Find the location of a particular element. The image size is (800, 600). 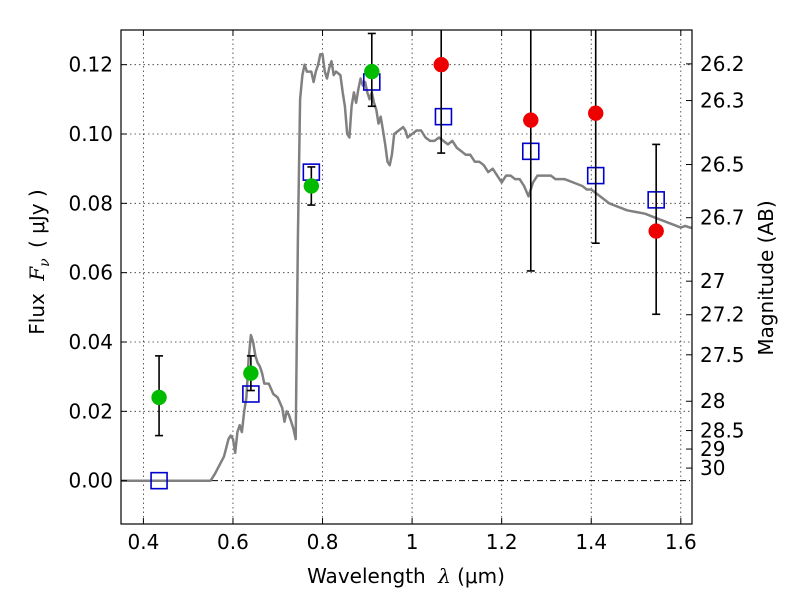

y-axis-title-prefix: Flux is located at coordinates (37, 314).